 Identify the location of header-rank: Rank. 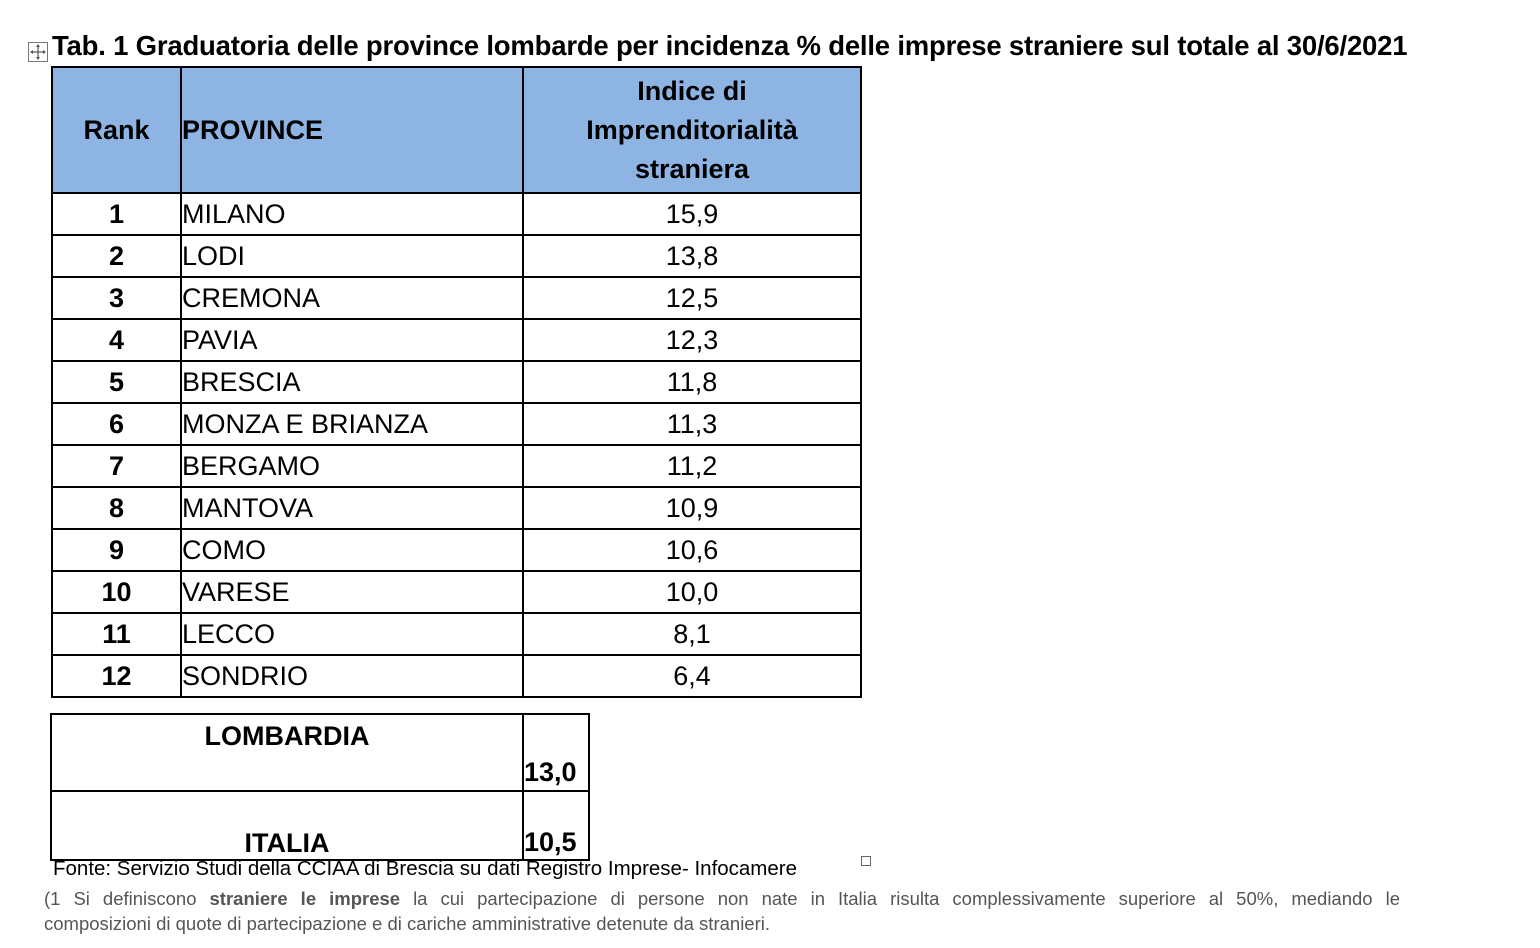
(116, 130).